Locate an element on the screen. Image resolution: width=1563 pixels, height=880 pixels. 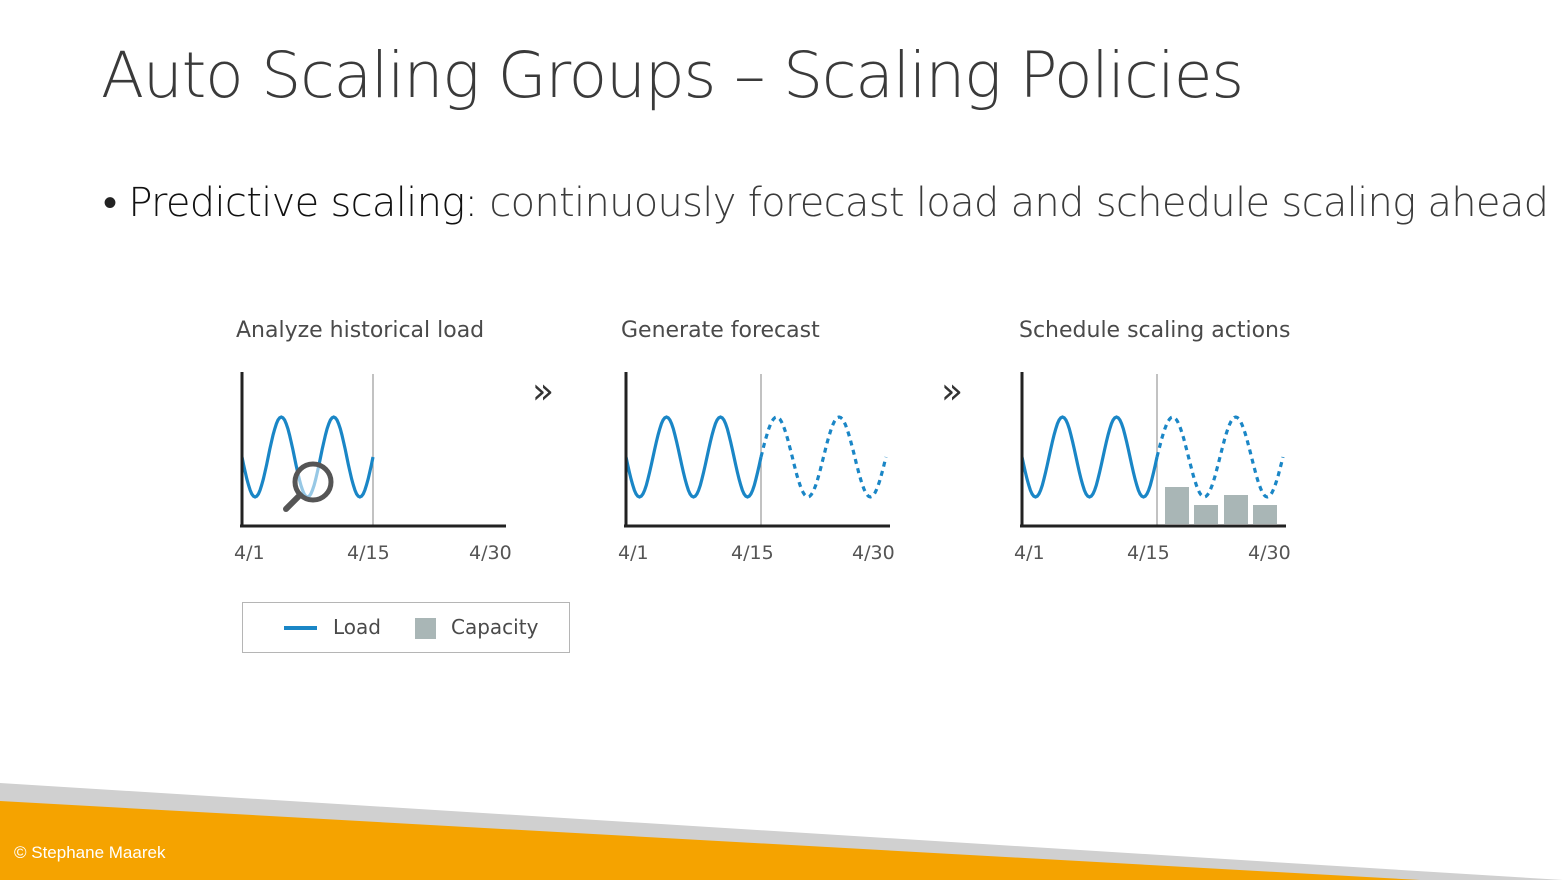
magnifier-icon is located at coordinates (308, 486).